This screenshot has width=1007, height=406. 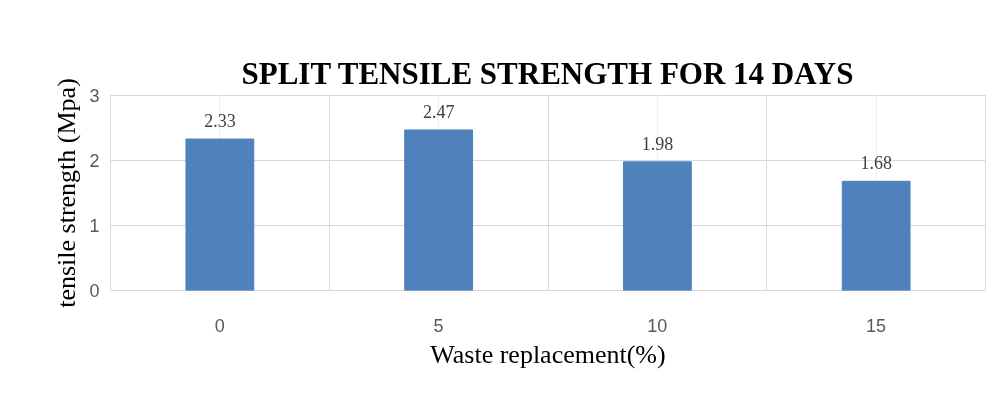 I want to click on x-tick-label: 0, so click(x=219, y=325).